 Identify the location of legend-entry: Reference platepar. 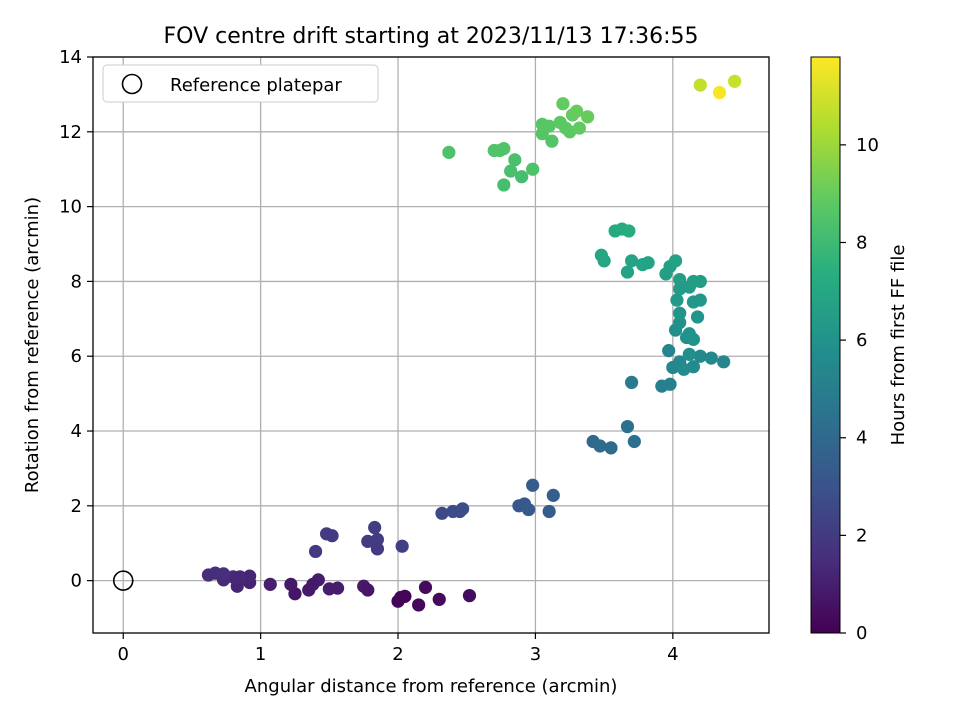
(256, 85).